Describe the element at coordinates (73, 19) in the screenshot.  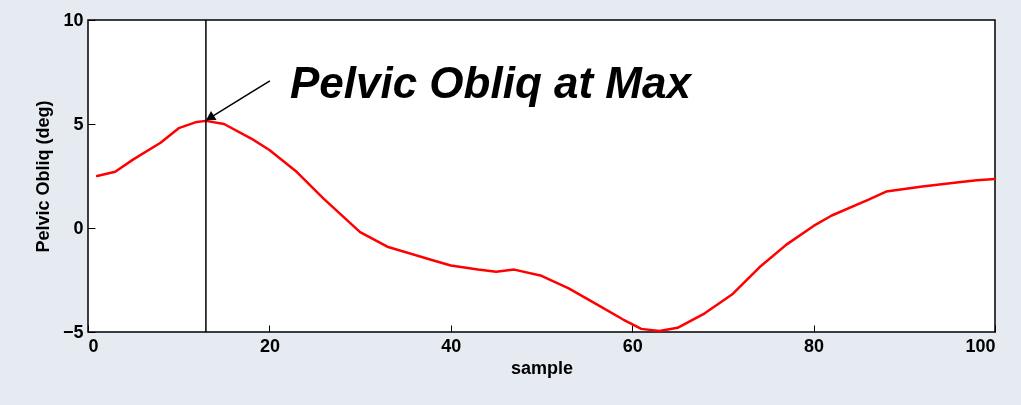
I see `y-tick-label: 10` at that location.